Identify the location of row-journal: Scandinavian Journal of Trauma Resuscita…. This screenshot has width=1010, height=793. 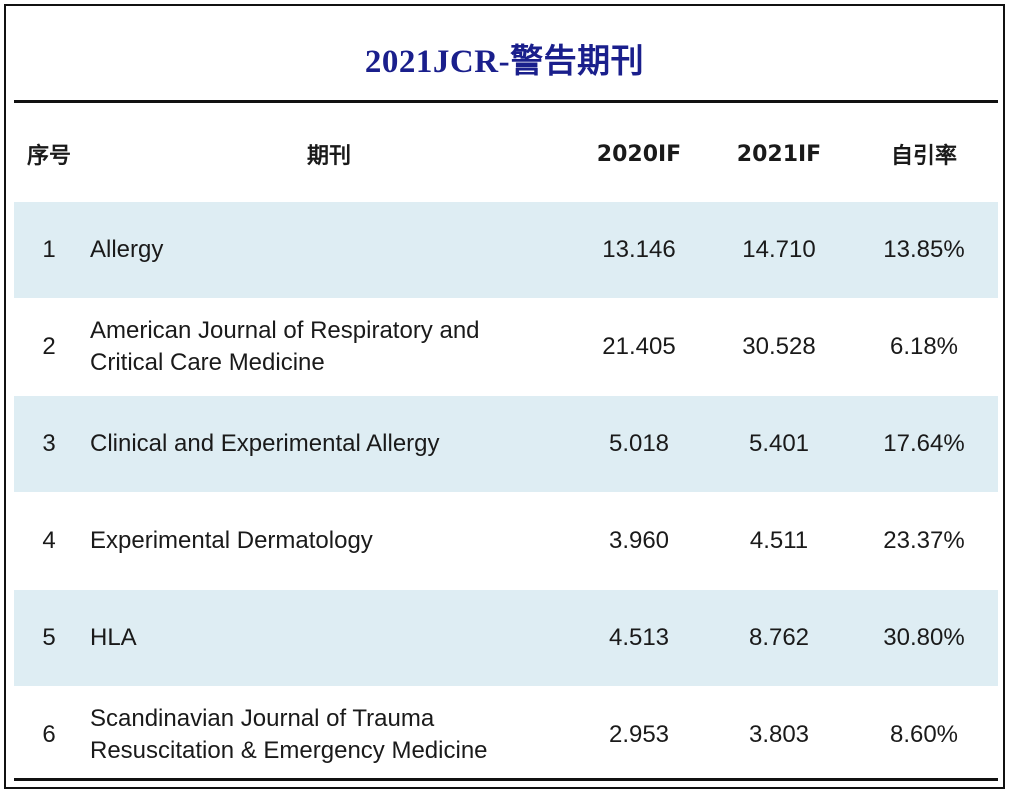
(289, 734).